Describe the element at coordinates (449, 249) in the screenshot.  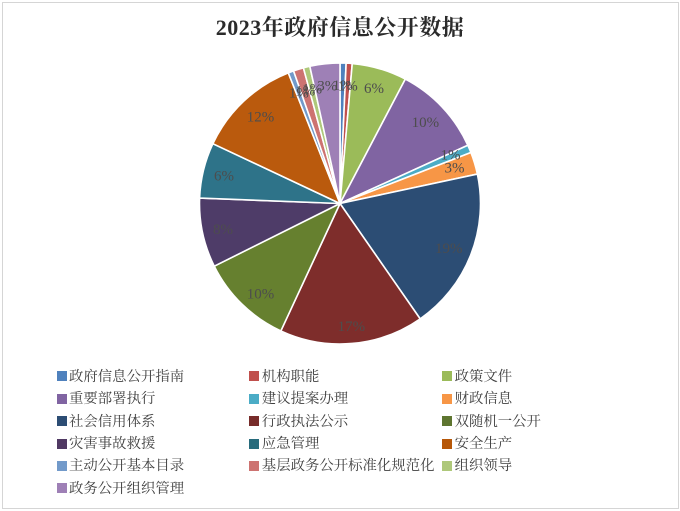
I see `svg-text: 19%` at that location.